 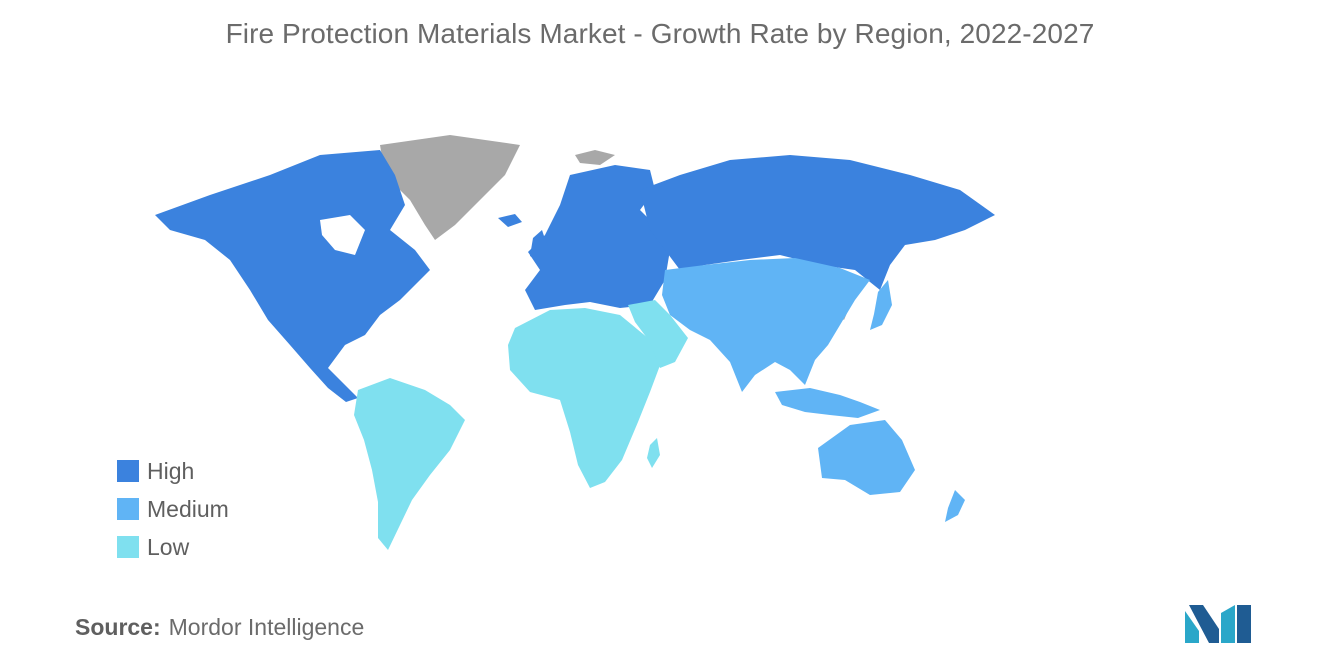 I want to click on africa, so click(x=585, y=398).